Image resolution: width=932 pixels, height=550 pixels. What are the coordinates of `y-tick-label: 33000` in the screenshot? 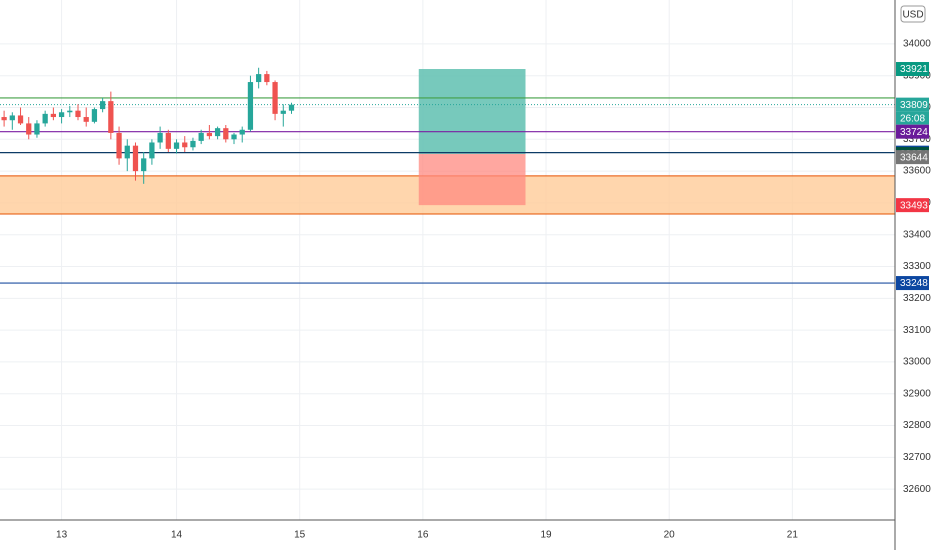 It's located at (917, 362).